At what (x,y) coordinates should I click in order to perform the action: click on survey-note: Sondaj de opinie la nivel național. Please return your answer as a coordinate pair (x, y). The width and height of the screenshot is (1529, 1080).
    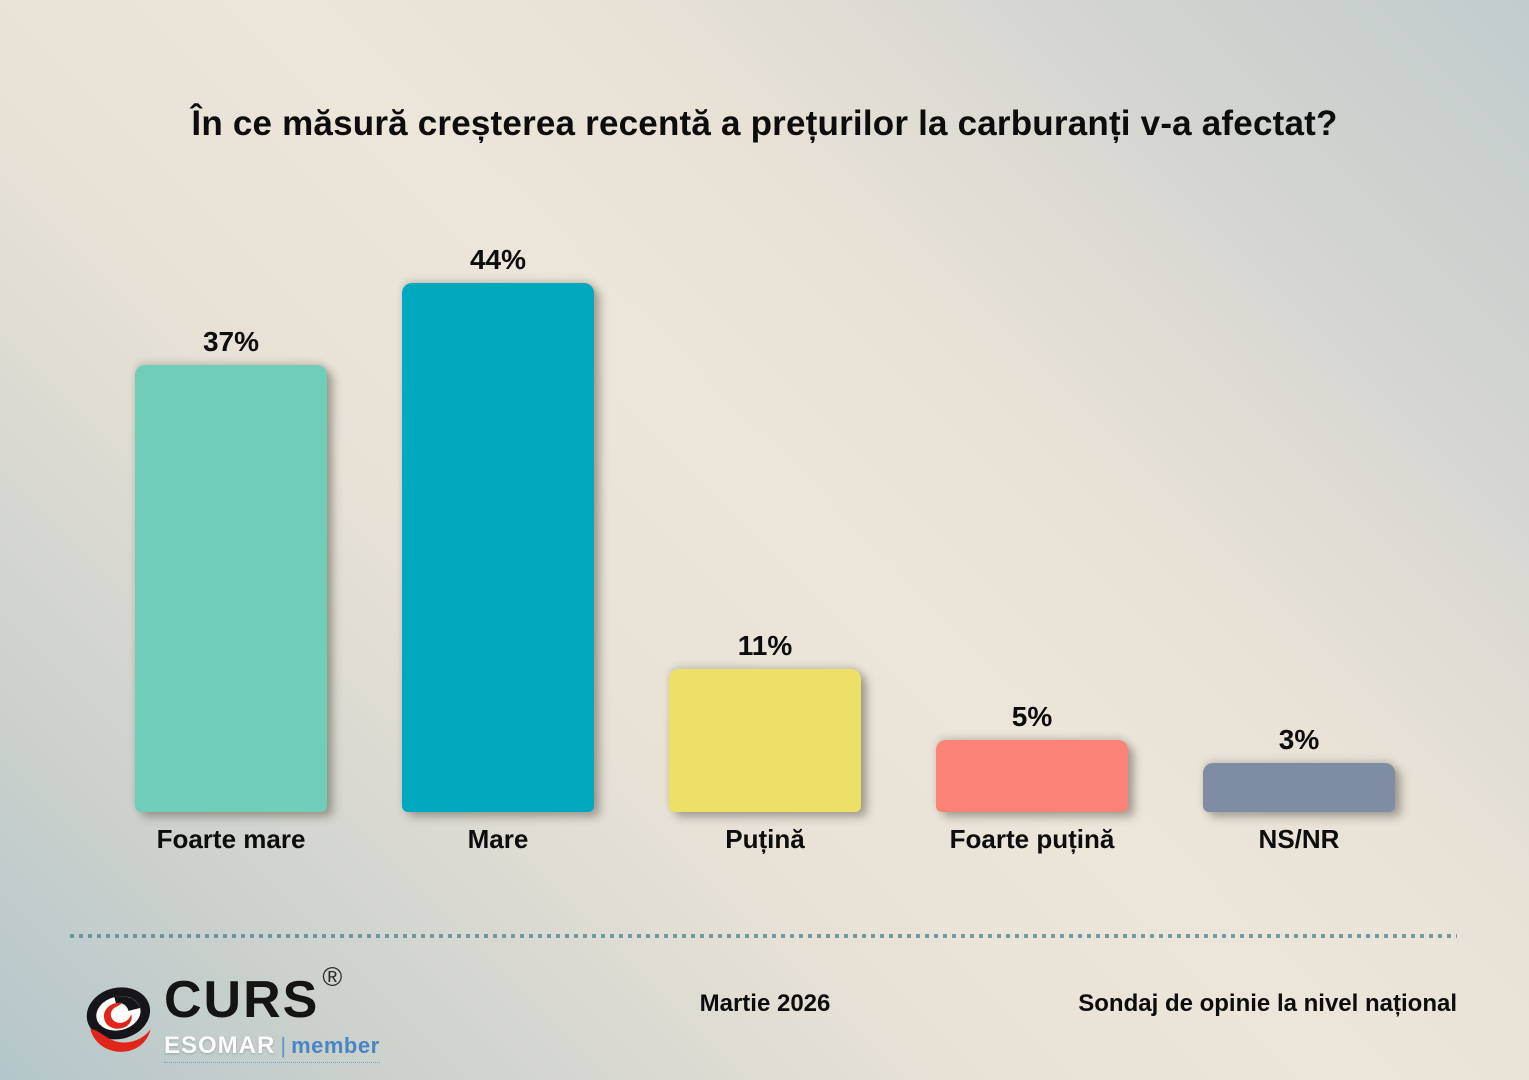
    Looking at the image, I should click on (1267, 1003).